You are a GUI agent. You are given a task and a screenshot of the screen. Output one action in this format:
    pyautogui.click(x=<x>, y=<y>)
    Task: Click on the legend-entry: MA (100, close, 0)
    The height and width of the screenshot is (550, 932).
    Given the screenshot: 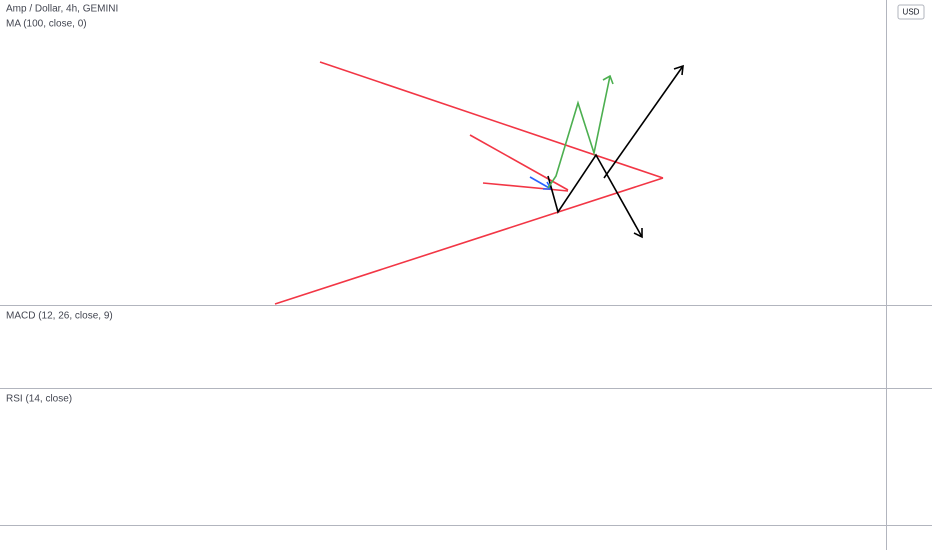 What is the action you would take?
    pyautogui.click(x=46, y=24)
    